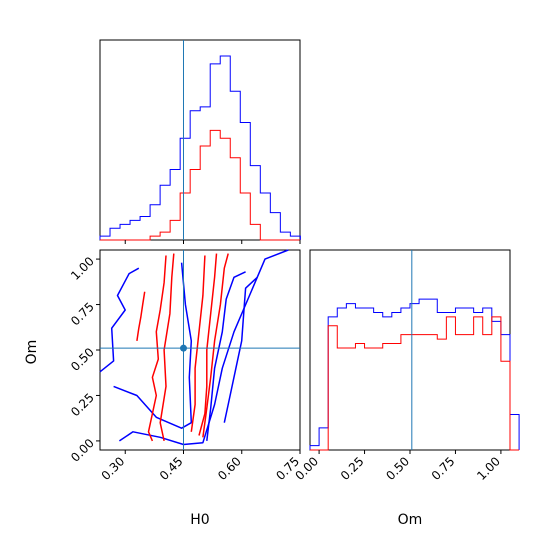 The image size is (550, 554). What do you see at coordinates (171, 468) in the screenshot?
I see `x-axis-h0-tick-label-1: 0.45` at bounding box center [171, 468].